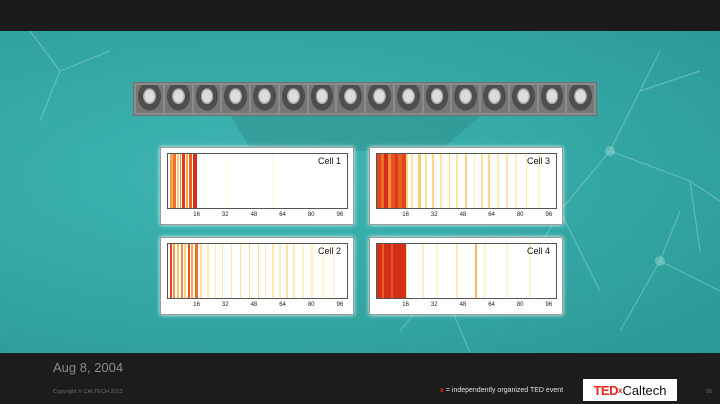 This screenshot has width=720, height=404. What do you see at coordinates (257, 181) in the screenshot?
I see `cell-1-plot` at bounding box center [257, 181].